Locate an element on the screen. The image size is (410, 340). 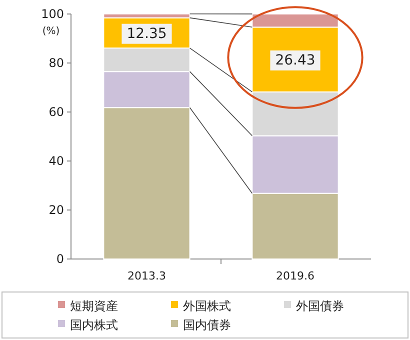
data-label: 26.43 is located at coordinates (295, 60).